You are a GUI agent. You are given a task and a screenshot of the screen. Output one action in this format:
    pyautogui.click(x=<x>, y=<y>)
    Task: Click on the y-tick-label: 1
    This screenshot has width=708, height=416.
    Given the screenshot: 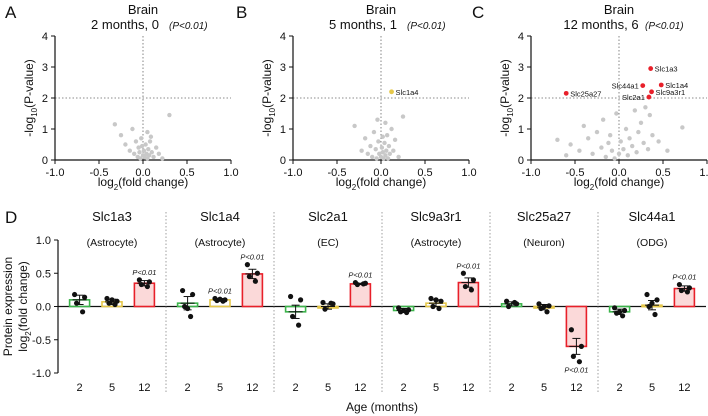 What is the action you would take?
    pyautogui.click(x=521, y=130)
    